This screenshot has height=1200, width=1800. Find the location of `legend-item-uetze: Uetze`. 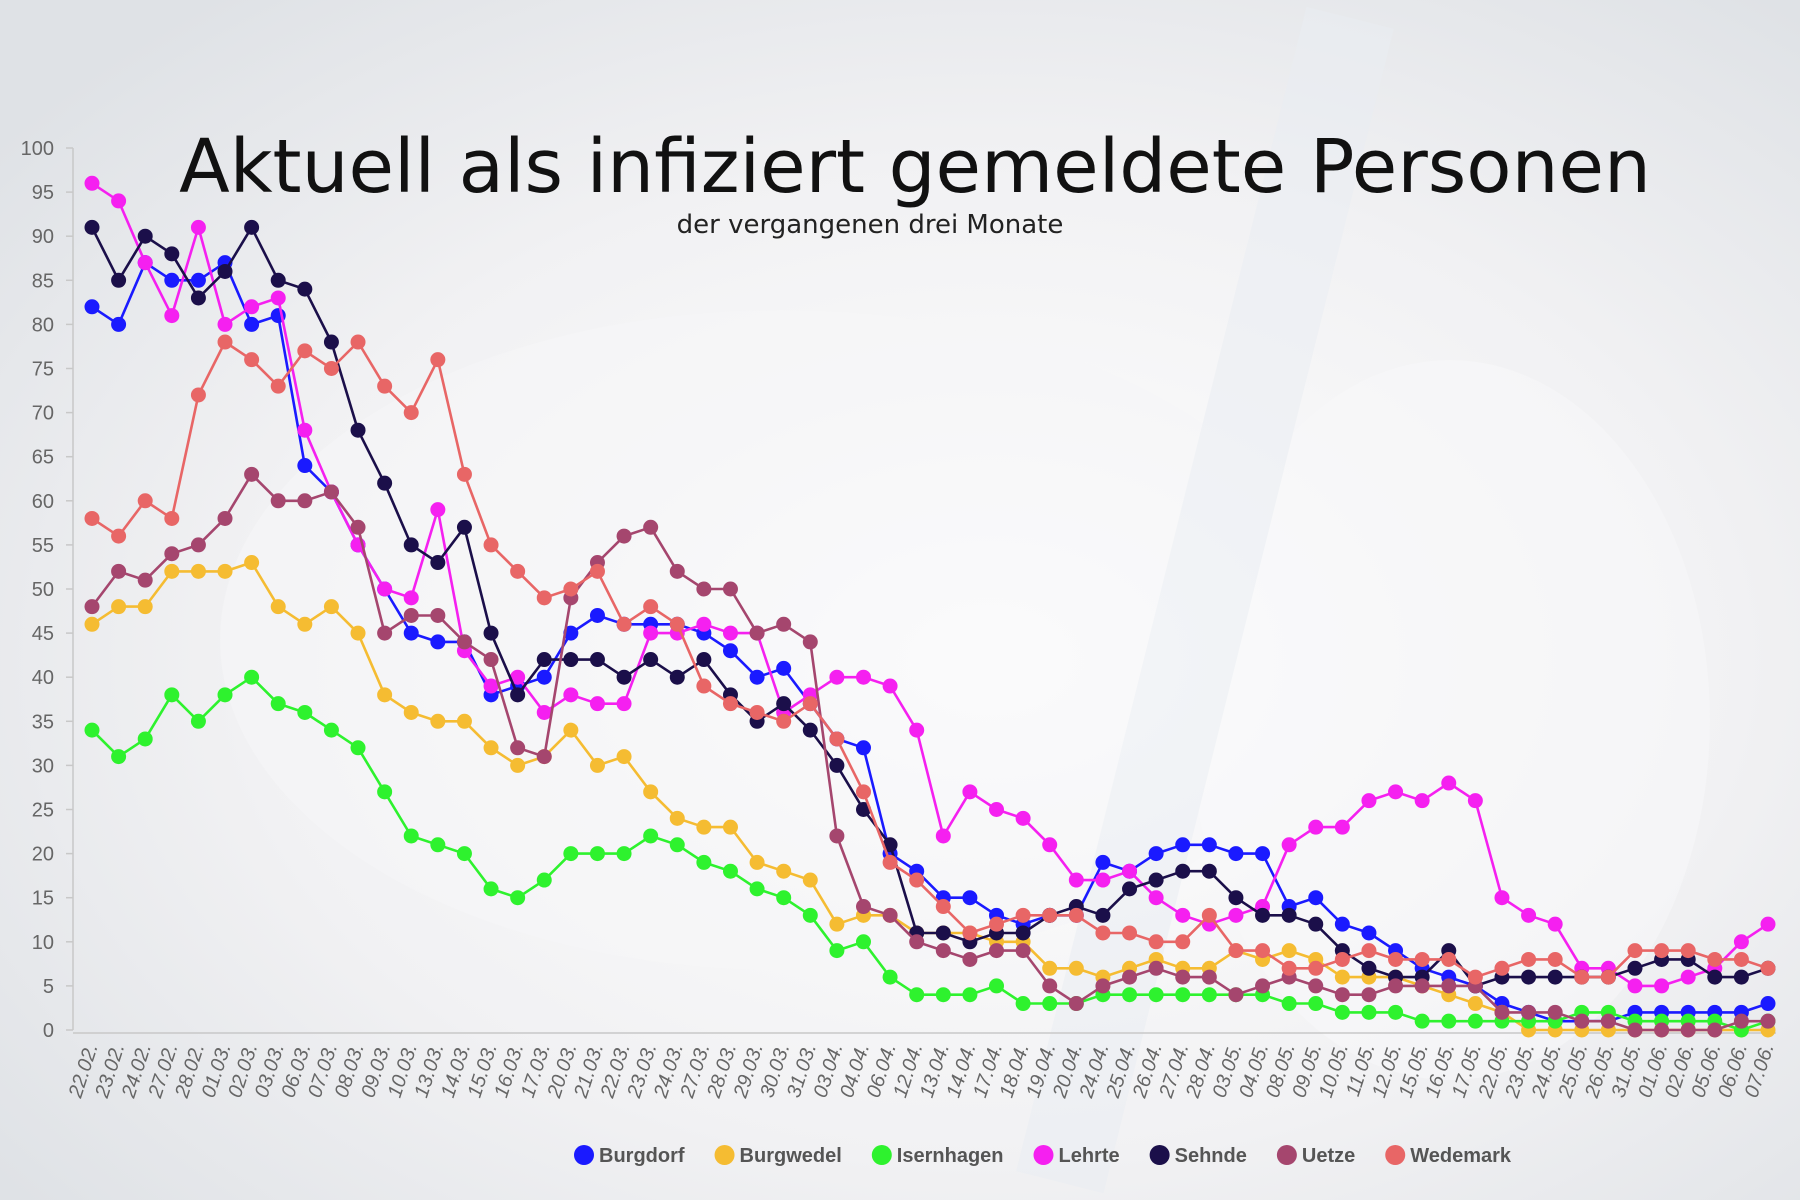

legend-item-uetze: Uetze is located at coordinates (1315, 1156).